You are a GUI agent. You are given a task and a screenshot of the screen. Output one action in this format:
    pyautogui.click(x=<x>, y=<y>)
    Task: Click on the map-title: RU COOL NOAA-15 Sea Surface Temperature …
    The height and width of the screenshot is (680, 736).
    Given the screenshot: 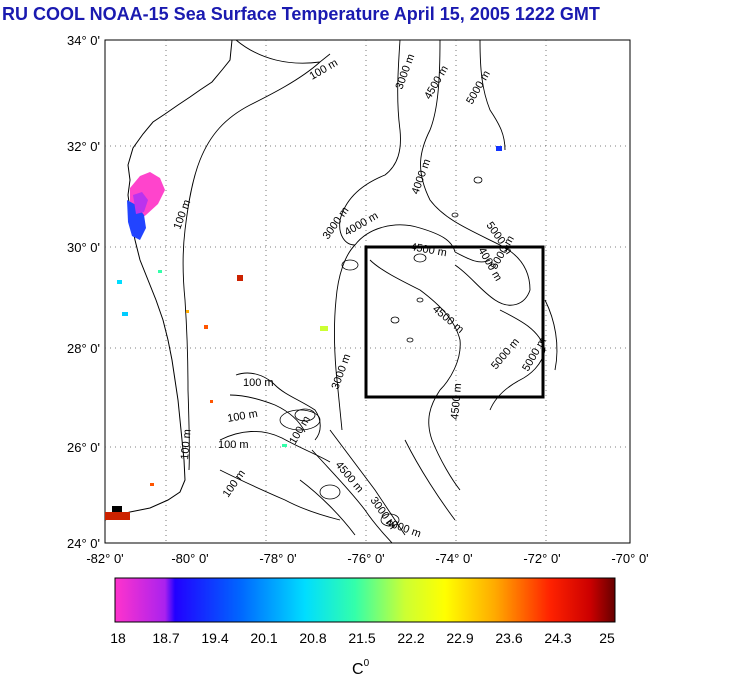 What is the action you would take?
    pyautogui.click(x=301, y=14)
    